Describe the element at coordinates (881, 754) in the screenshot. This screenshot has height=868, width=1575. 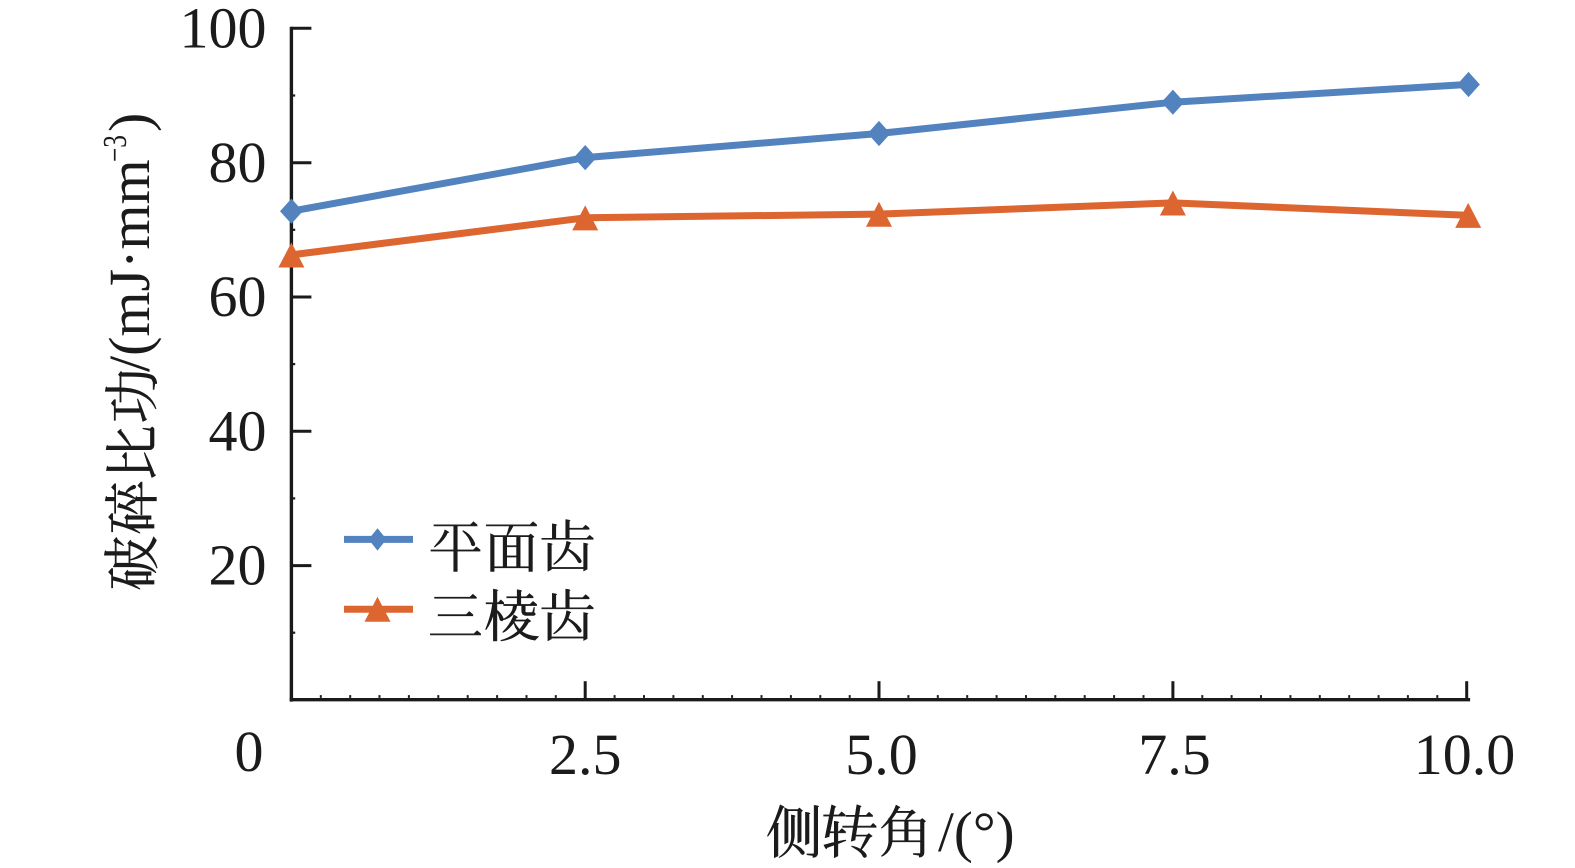
I see `svg-text: 5.0` at that location.